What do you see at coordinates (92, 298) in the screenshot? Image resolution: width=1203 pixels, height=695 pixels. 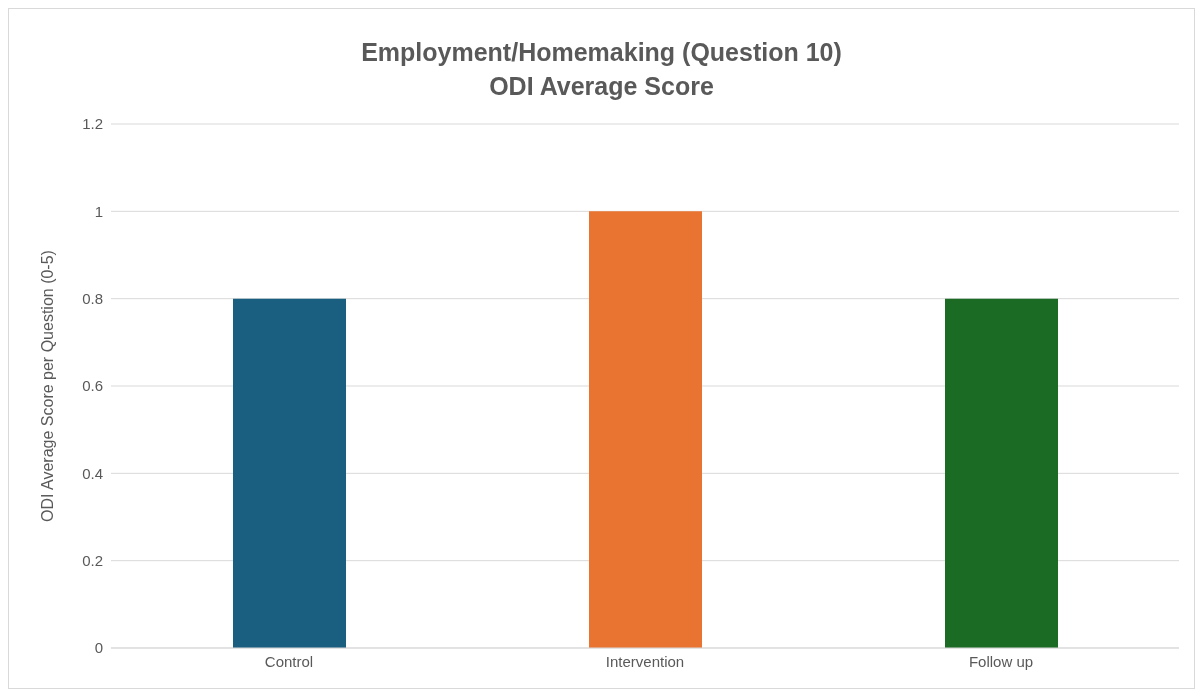 I see `y-tick-label: 0.8` at bounding box center [92, 298].